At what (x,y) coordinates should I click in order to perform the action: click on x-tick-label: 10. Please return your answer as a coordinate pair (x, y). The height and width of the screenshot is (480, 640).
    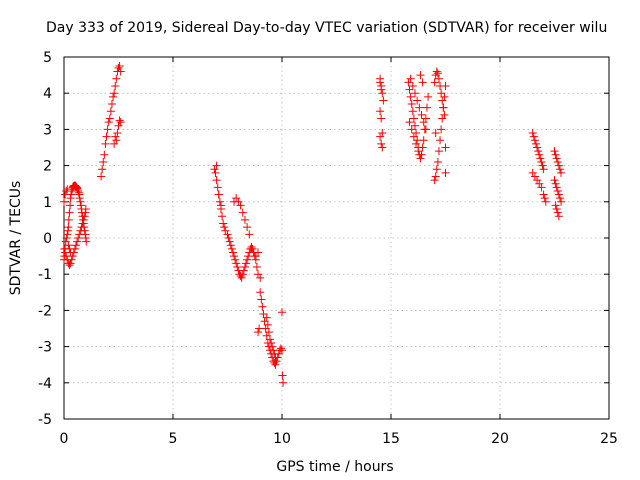
    Looking at the image, I should click on (282, 439).